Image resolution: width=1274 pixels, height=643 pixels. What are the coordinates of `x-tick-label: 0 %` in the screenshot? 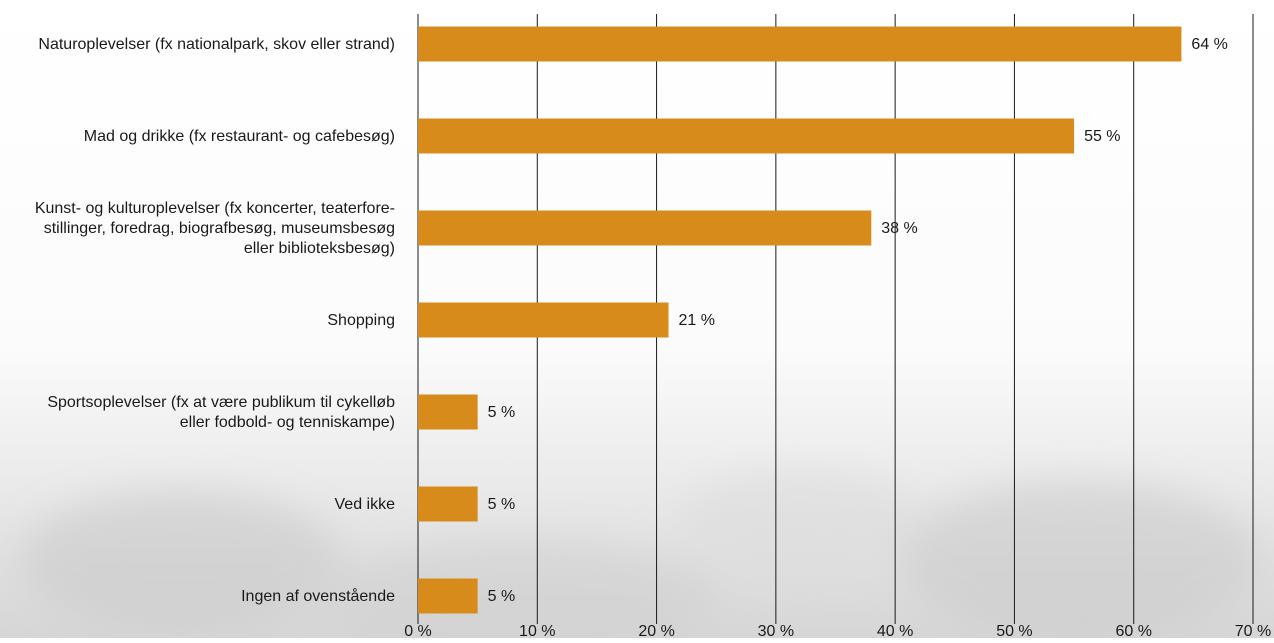 It's located at (418, 630).